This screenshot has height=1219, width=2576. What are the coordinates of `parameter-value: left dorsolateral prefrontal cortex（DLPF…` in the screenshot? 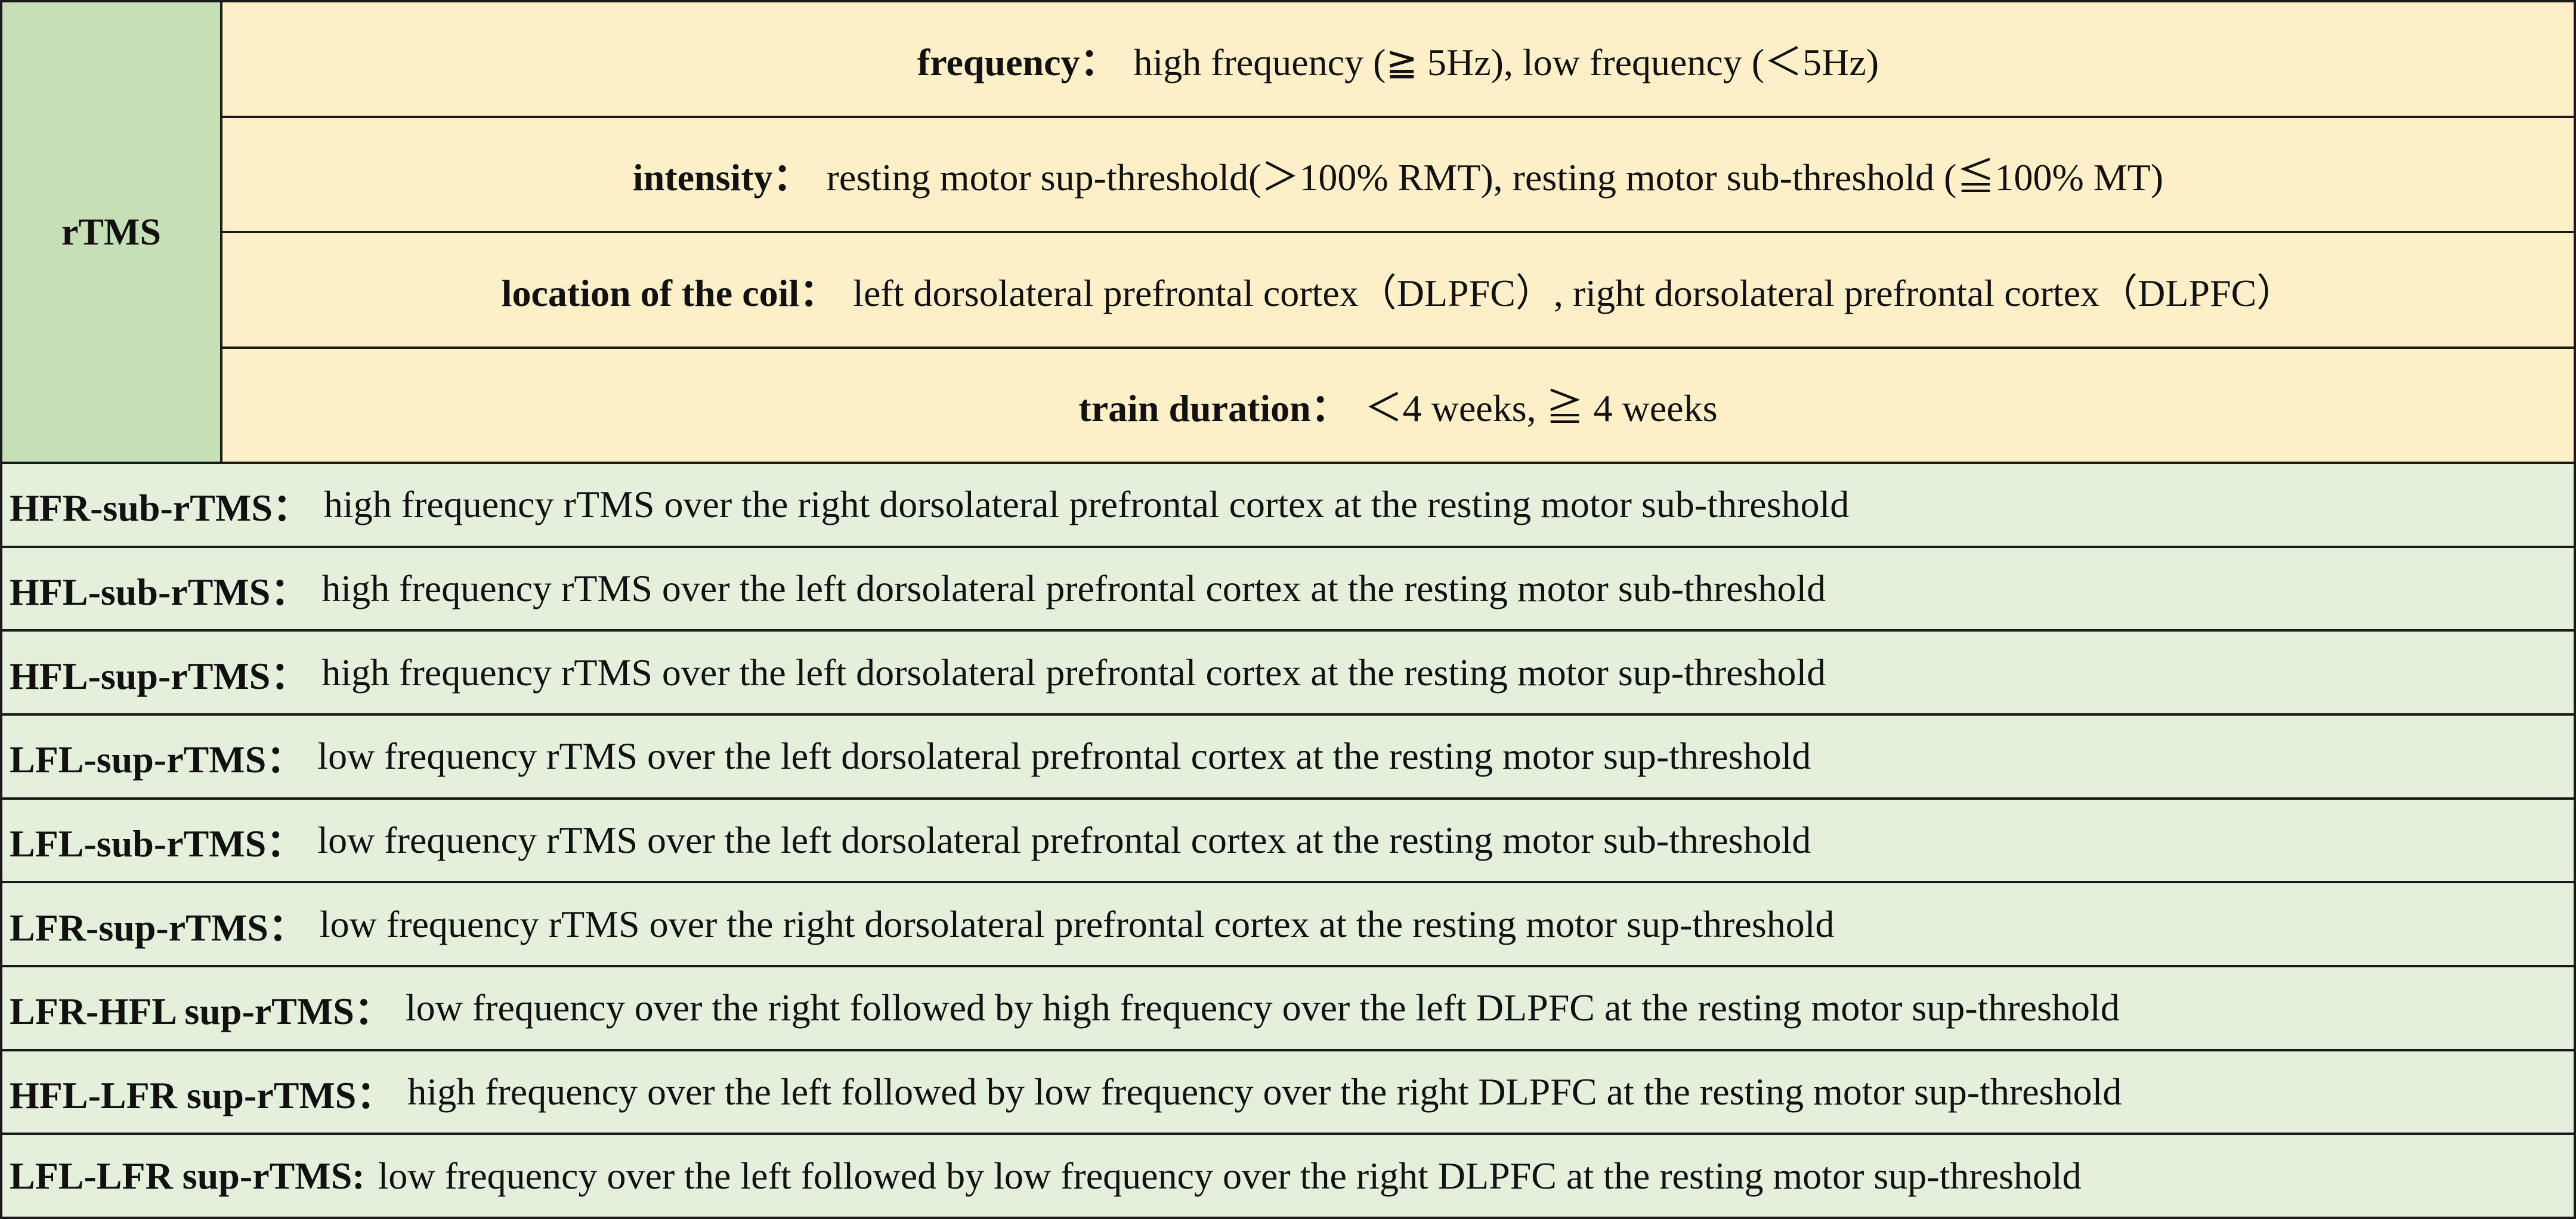 It's located at (1574, 293).